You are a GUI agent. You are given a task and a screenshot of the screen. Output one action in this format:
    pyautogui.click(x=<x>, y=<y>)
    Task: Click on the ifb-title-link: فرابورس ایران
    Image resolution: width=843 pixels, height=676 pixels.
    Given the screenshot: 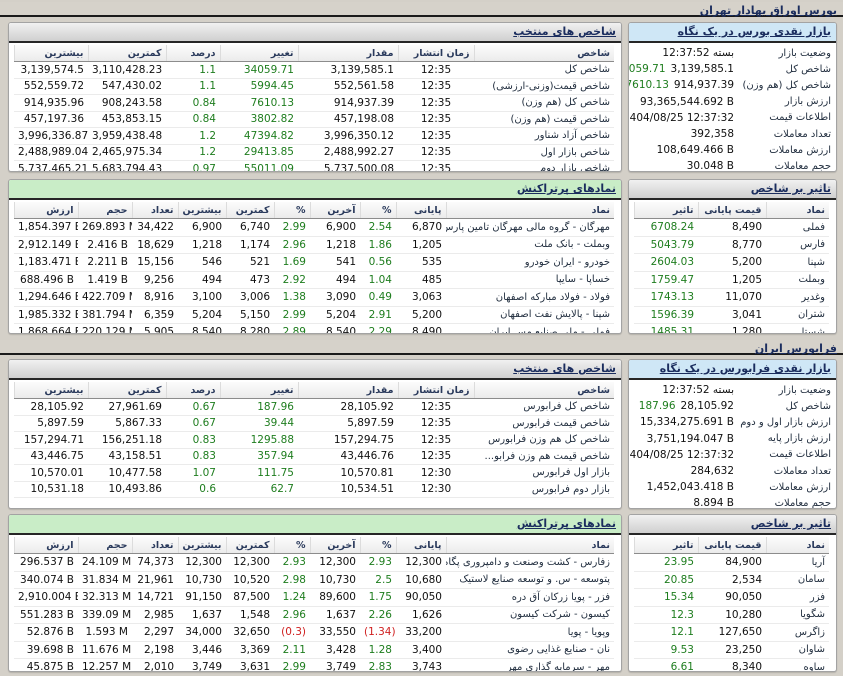 What is the action you would take?
    pyautogui.click(x=795, y=348)
    